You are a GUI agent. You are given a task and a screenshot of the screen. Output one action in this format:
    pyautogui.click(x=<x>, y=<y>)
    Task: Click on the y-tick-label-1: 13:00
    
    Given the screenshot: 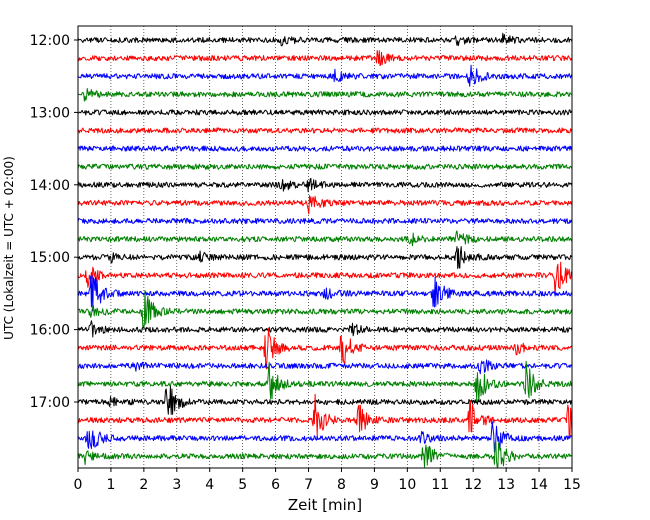 What is the action you would take?
    pyautogui.click(x=50, y=113)
    